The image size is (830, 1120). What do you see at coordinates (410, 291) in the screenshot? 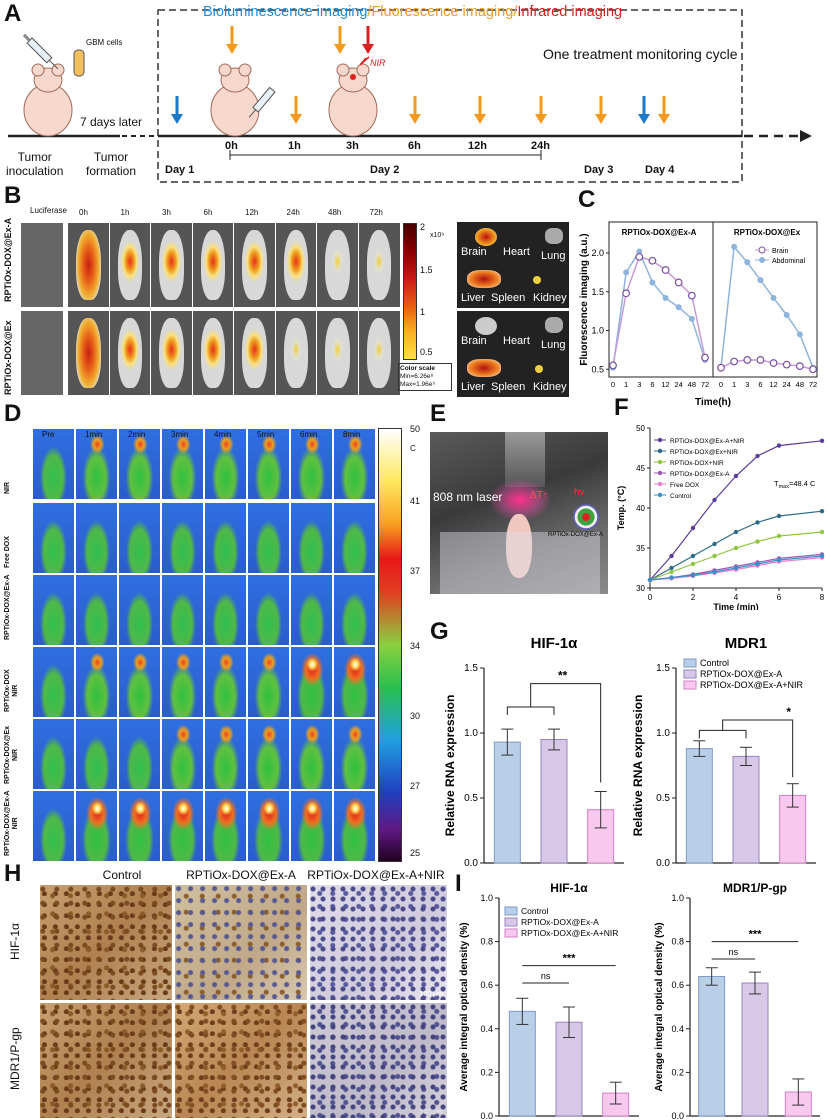
I see `color-scale-bar` at bounding box center [410, 291].